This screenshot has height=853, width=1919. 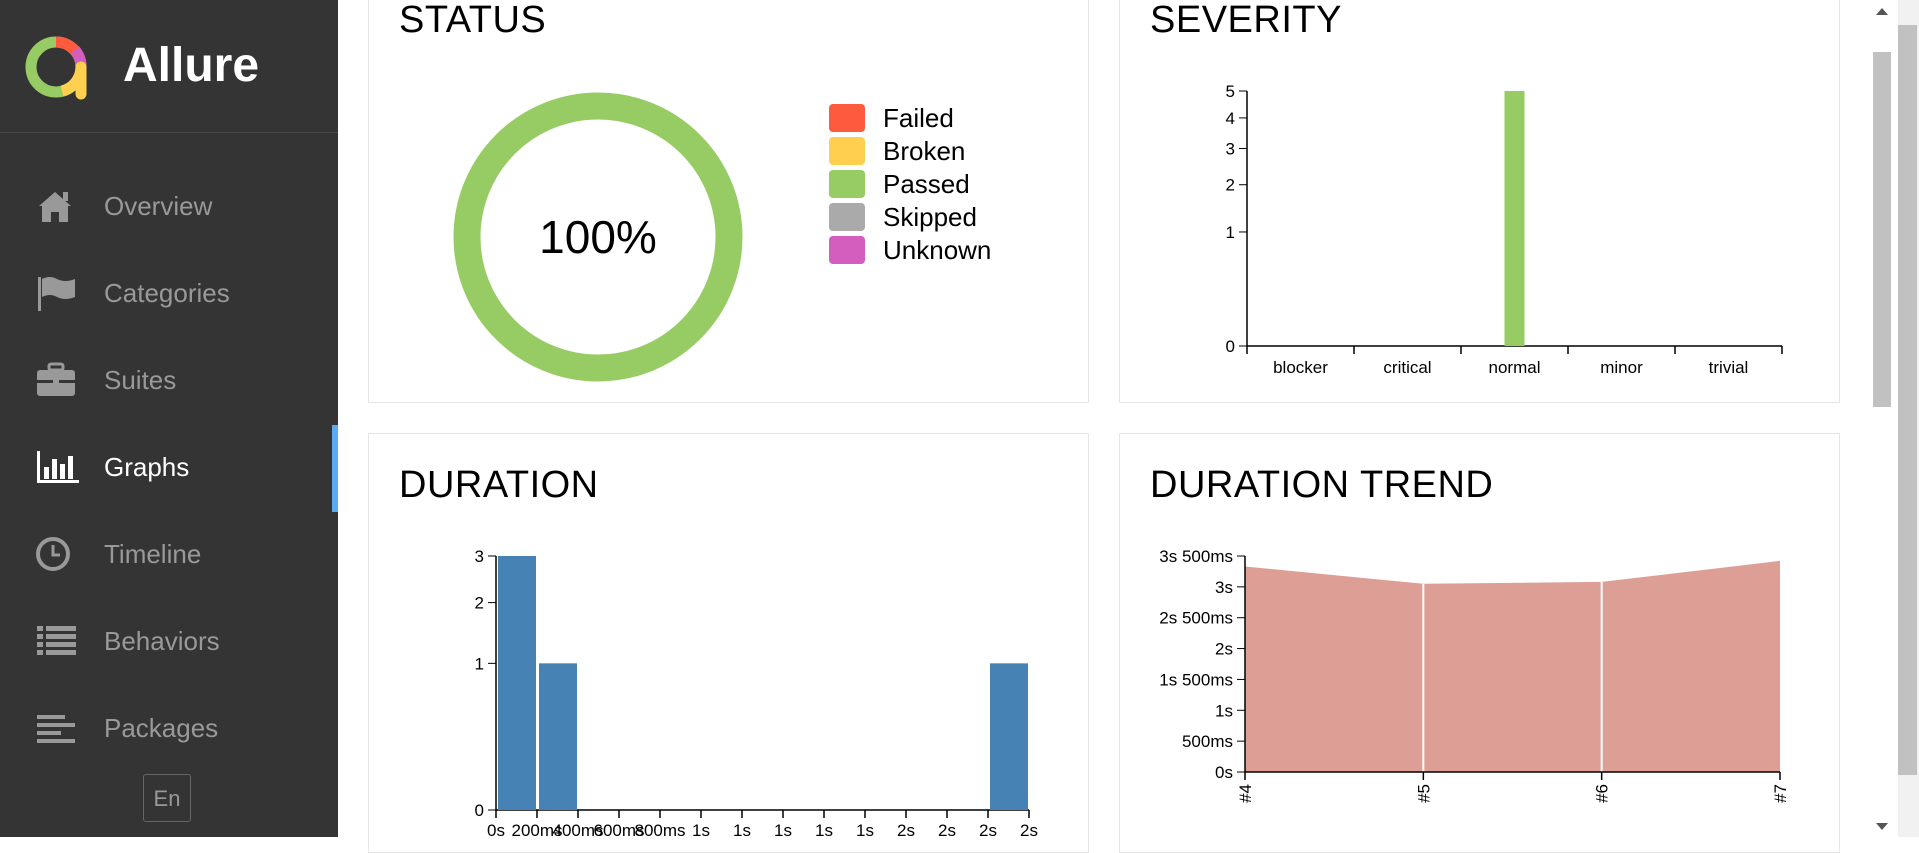 I want to click on list-icon, so click(x=56, y=640).